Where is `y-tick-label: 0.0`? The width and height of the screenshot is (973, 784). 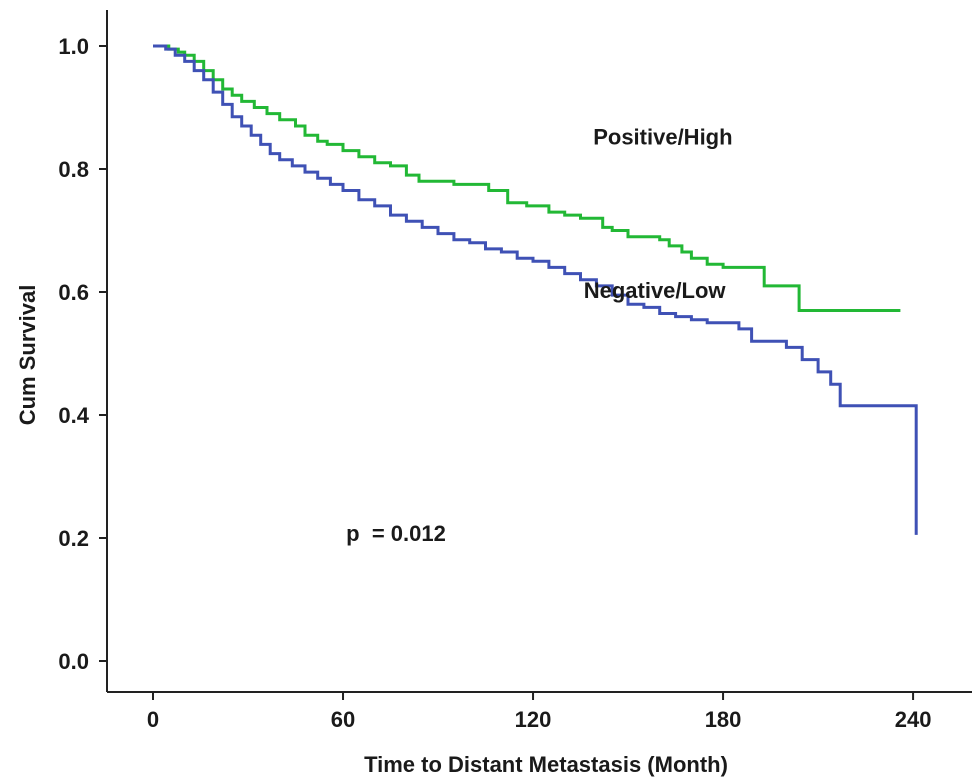 y-tick-label: 0.0 is located at coordinates (73, 661).